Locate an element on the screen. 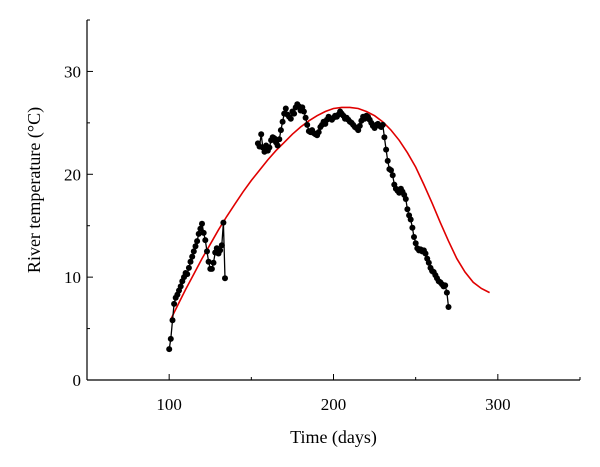 The image size is (600, 467). y-tick-label: 20 is located at coordinates (72, 174).